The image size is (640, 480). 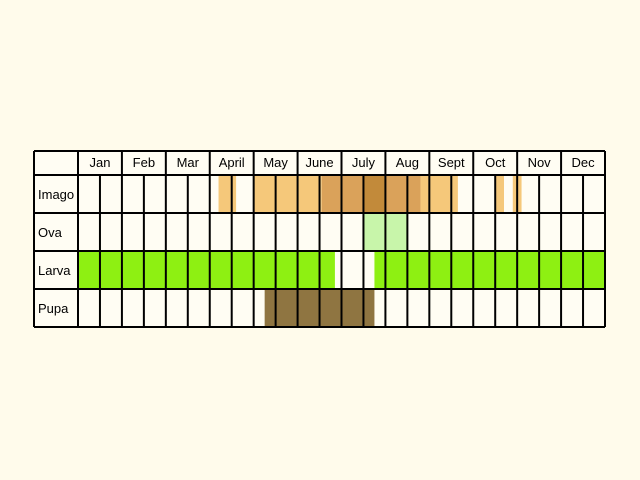 What do you see at coordinates (319, 162) in the screenshot?
I see `month-label-june: June` at bounding box center [319, 162].